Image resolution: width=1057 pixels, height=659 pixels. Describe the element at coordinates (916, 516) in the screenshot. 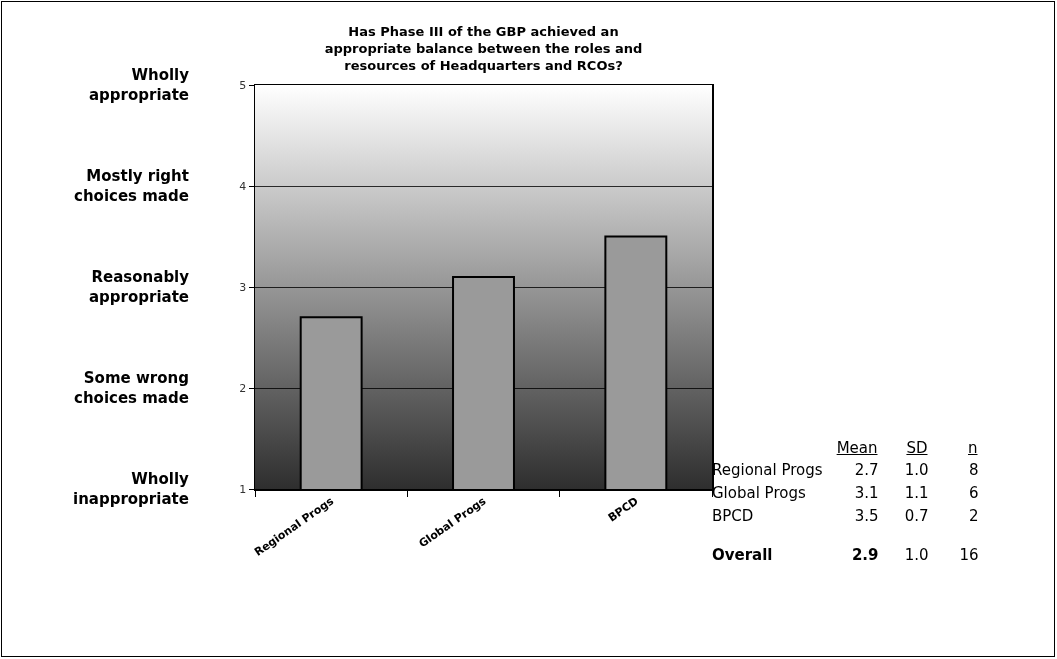

I see `data-label: 0.7` at that location.